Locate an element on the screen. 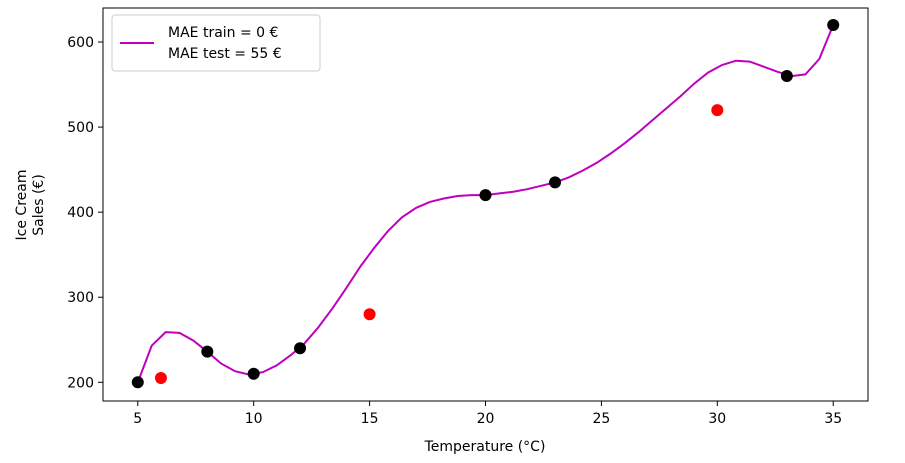 The width and height of the screenshot is (905, 463). x-tick-label: 5 is located at coordinates (137, 419).